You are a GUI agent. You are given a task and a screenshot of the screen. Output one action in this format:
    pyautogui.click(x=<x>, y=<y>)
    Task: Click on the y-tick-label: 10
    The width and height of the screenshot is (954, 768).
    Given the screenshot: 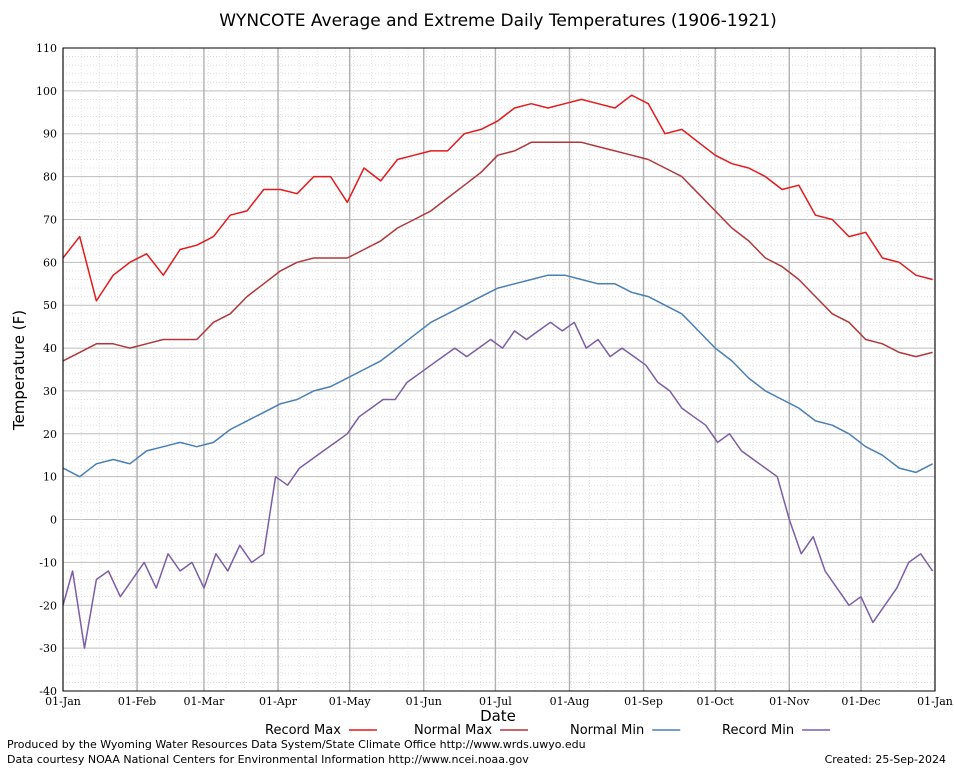 What is the action you would take?
    pyautogui.click(x=50, y=477)
    